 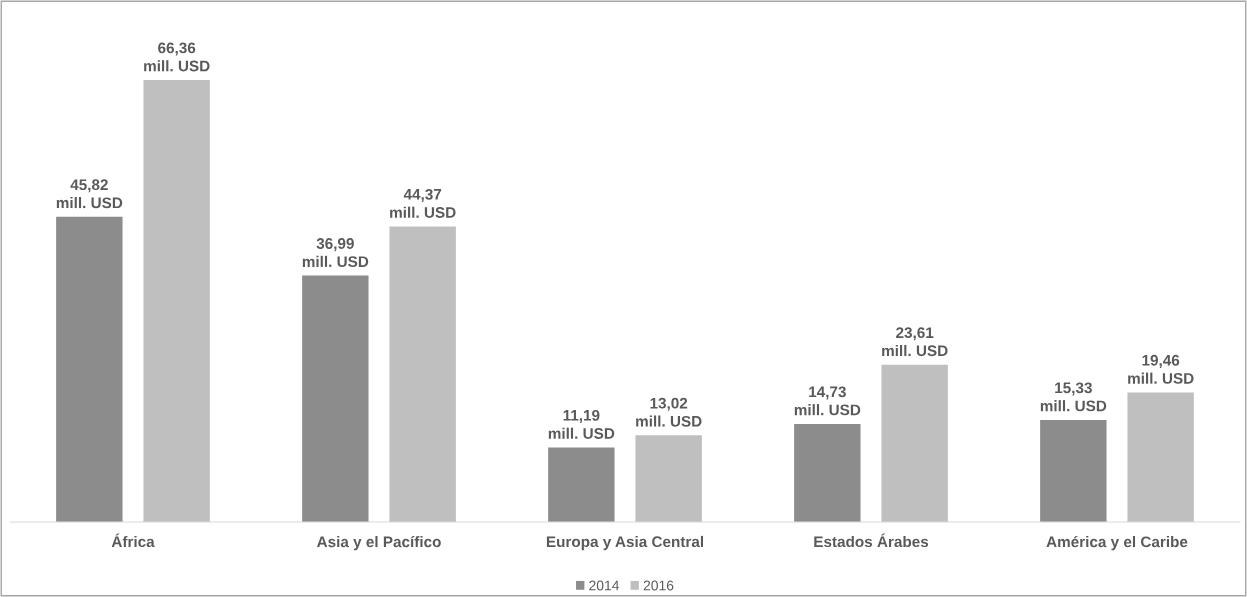 I want to click on data-label: 11,19 mill. USD, so click(x=581, y=424).